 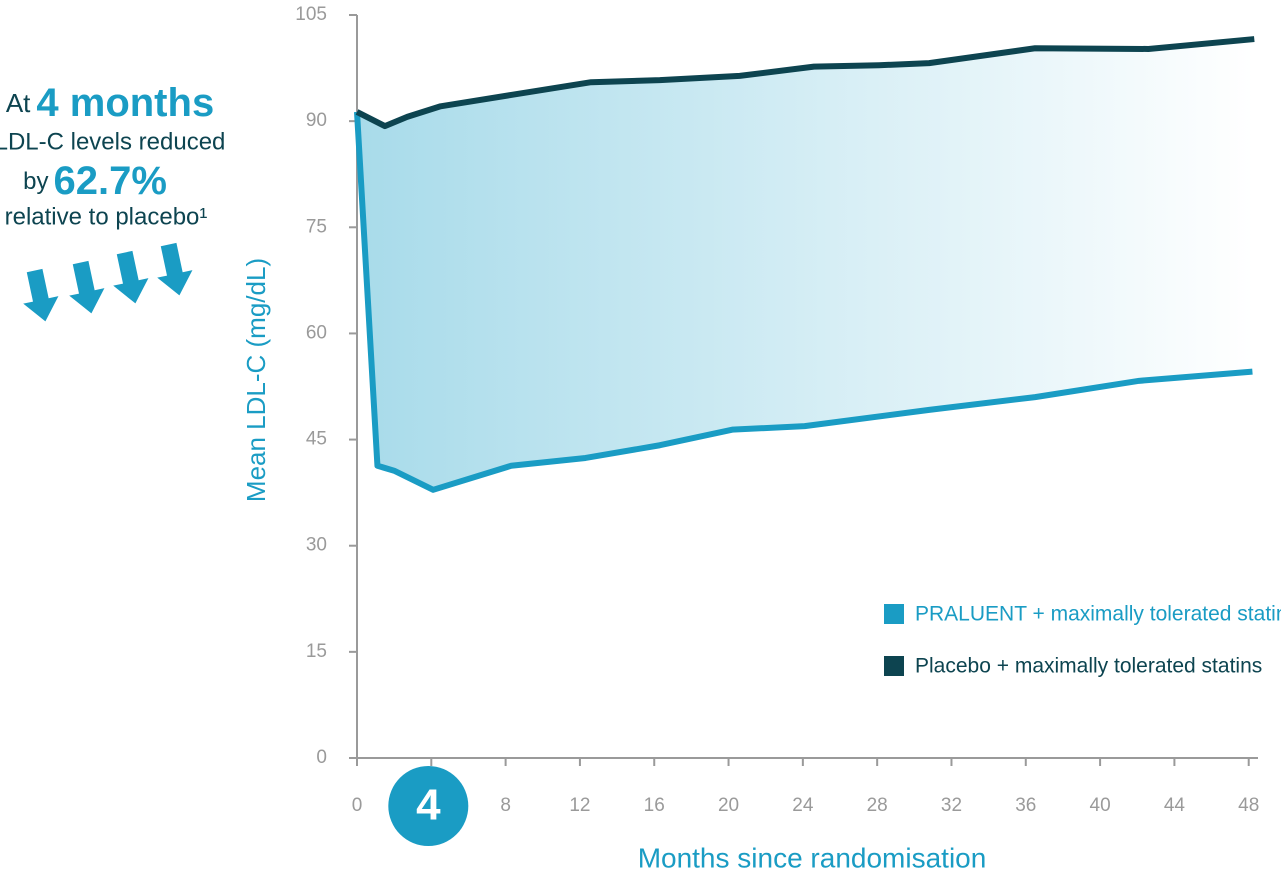 I want to click on y-tick-label: 90, so click(x=316, y=120).